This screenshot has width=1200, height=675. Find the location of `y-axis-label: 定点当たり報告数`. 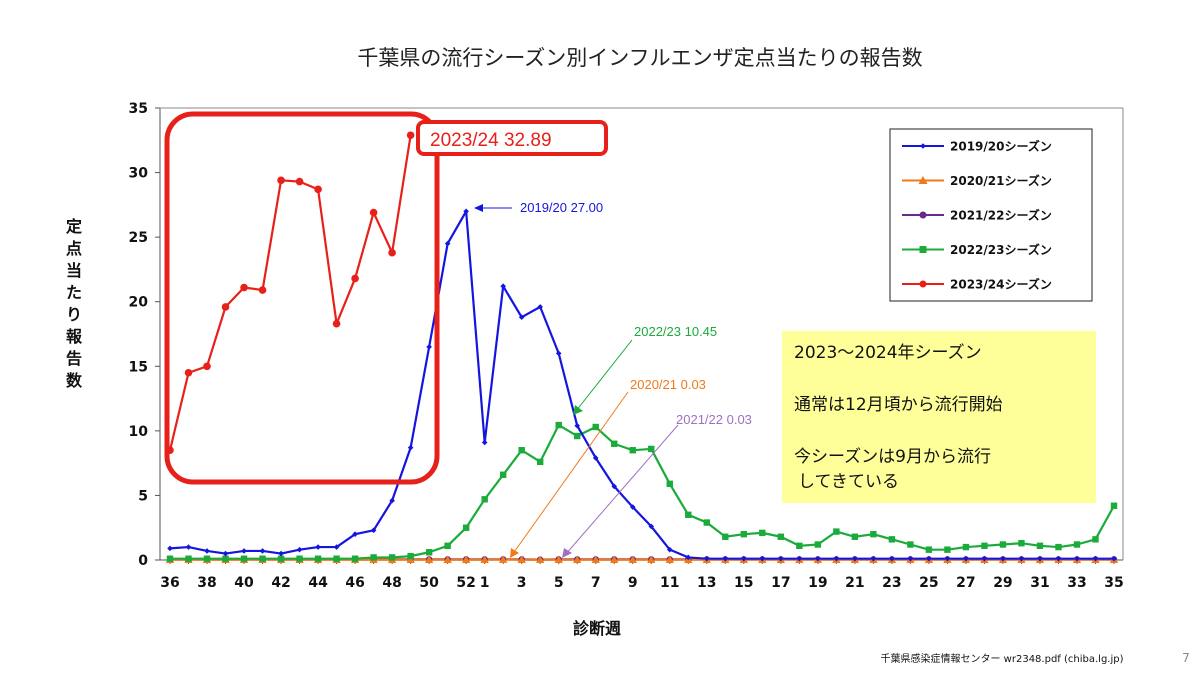

y-axis-label: 定点当たり報告数 is located at coordinates (74, 303).